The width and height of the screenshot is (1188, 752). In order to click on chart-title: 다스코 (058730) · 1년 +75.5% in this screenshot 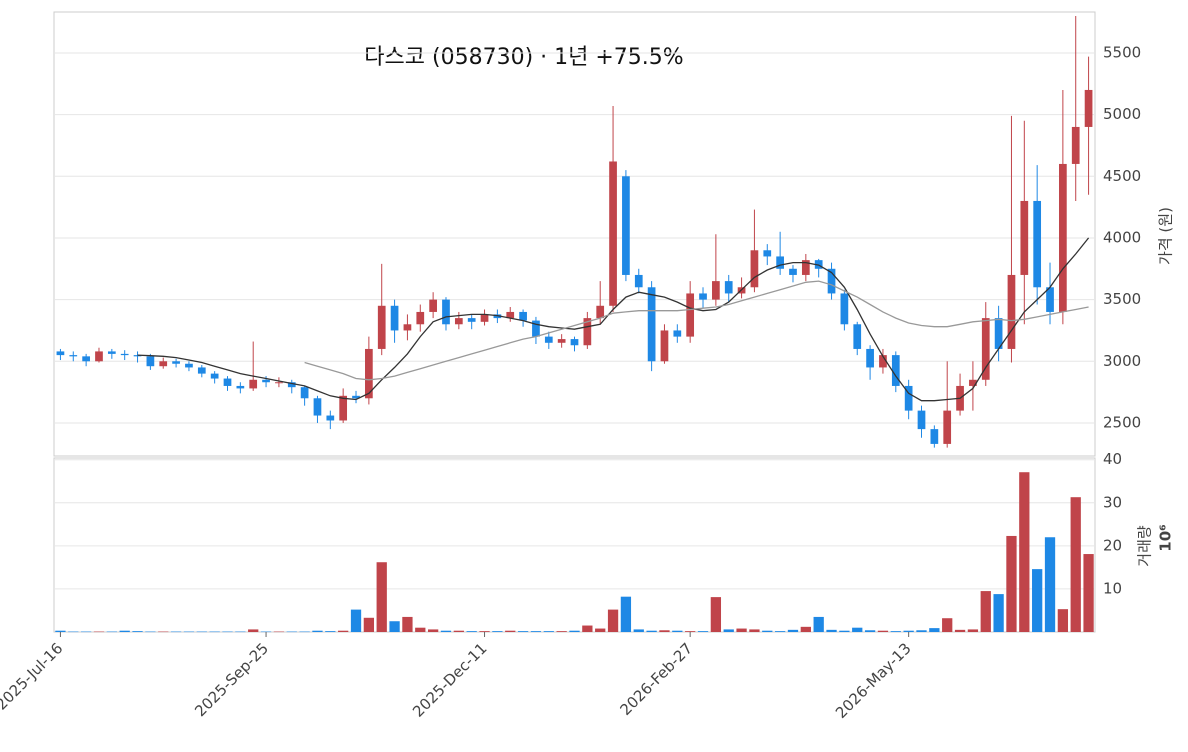, I will do `click(523, 57)`.